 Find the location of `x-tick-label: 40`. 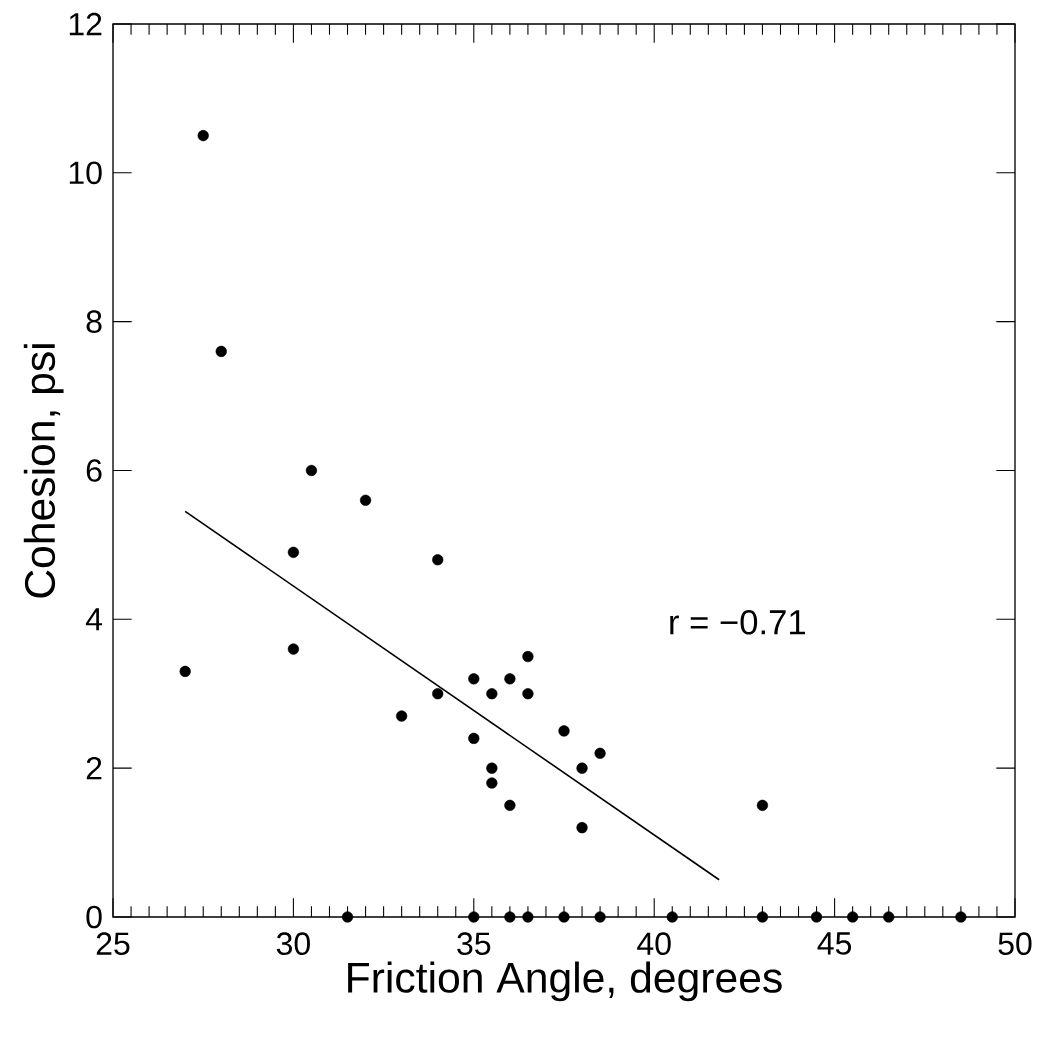

x-tick-label: 40 is located at coordinates (654, 944).